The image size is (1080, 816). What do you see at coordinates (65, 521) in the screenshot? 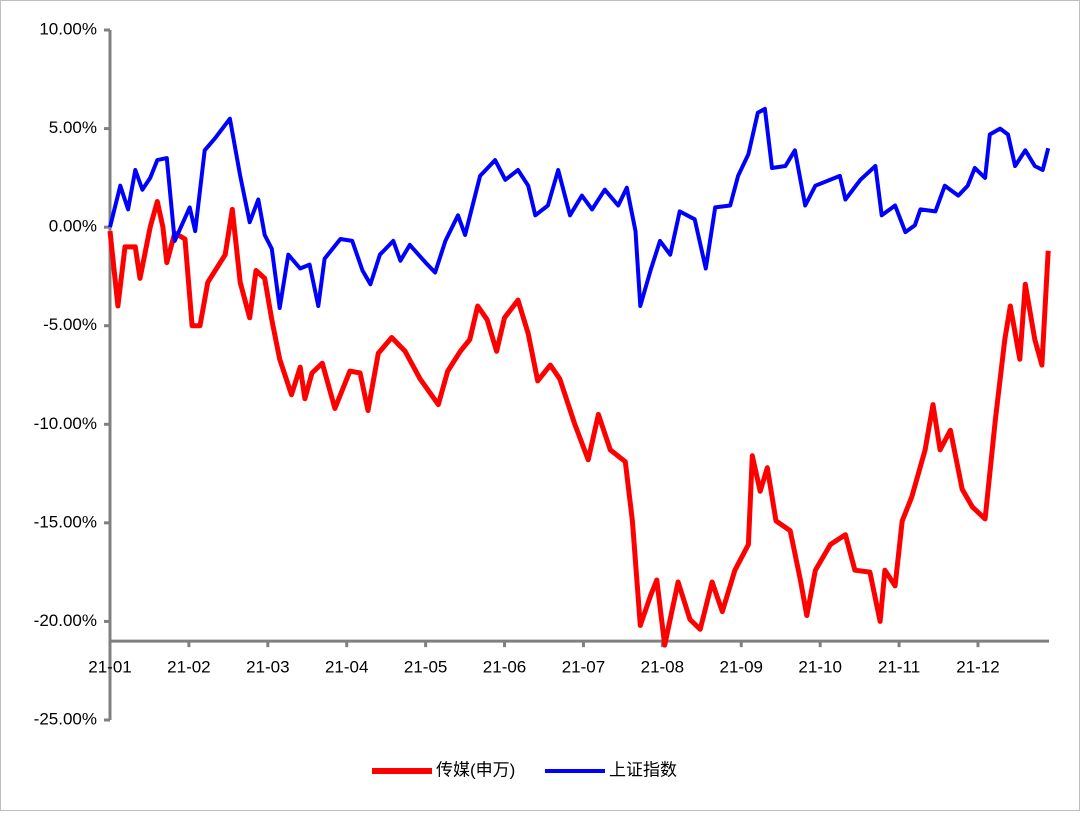
I see `y-tick-label: -15.00%` at bounding box center [65, 521].